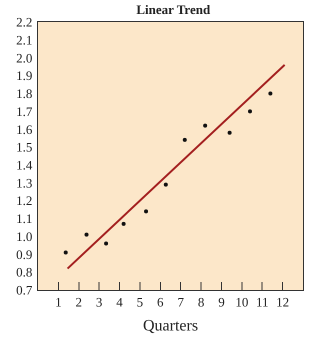 Image resolution: width=327 pixels, height=343 pixels. Describe the element at coordinates (24, 272) in the screenshot. I see `y-tick-label: 0.8` at that location.